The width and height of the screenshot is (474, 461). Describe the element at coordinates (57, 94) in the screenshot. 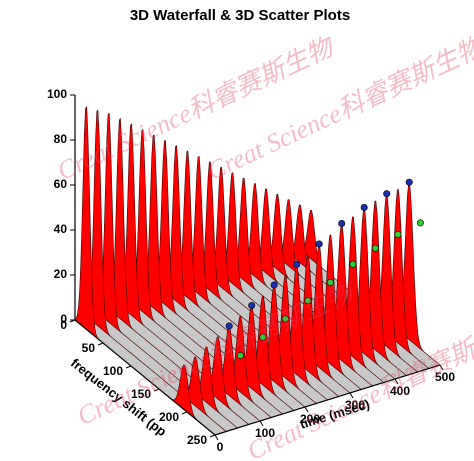

I see `z-tick-label: 100` at that location.